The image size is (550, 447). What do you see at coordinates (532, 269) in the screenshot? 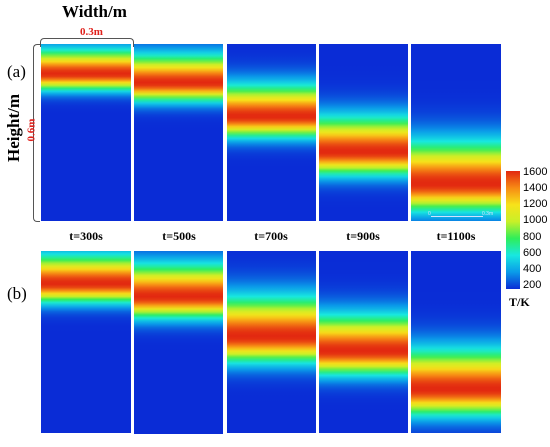
I see `colorbar-tick-400: 400` at bounding box center [532, 269].